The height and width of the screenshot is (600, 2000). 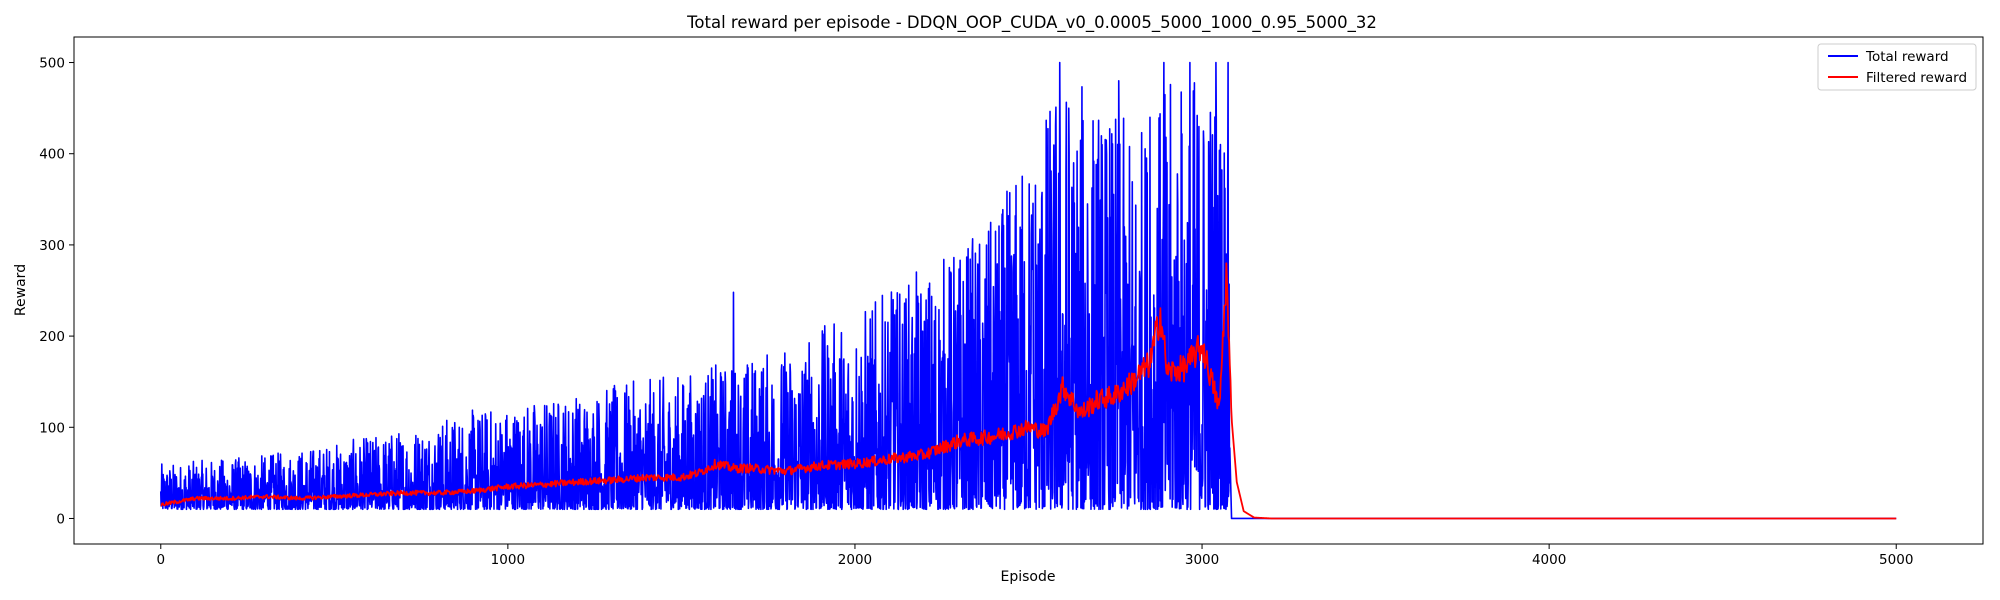 What do you see at coordinates (56, 291) in the screenshot?
I see `y-axis-ticks: 0 100 200 300 400 500` at bounding box center [56, 291].